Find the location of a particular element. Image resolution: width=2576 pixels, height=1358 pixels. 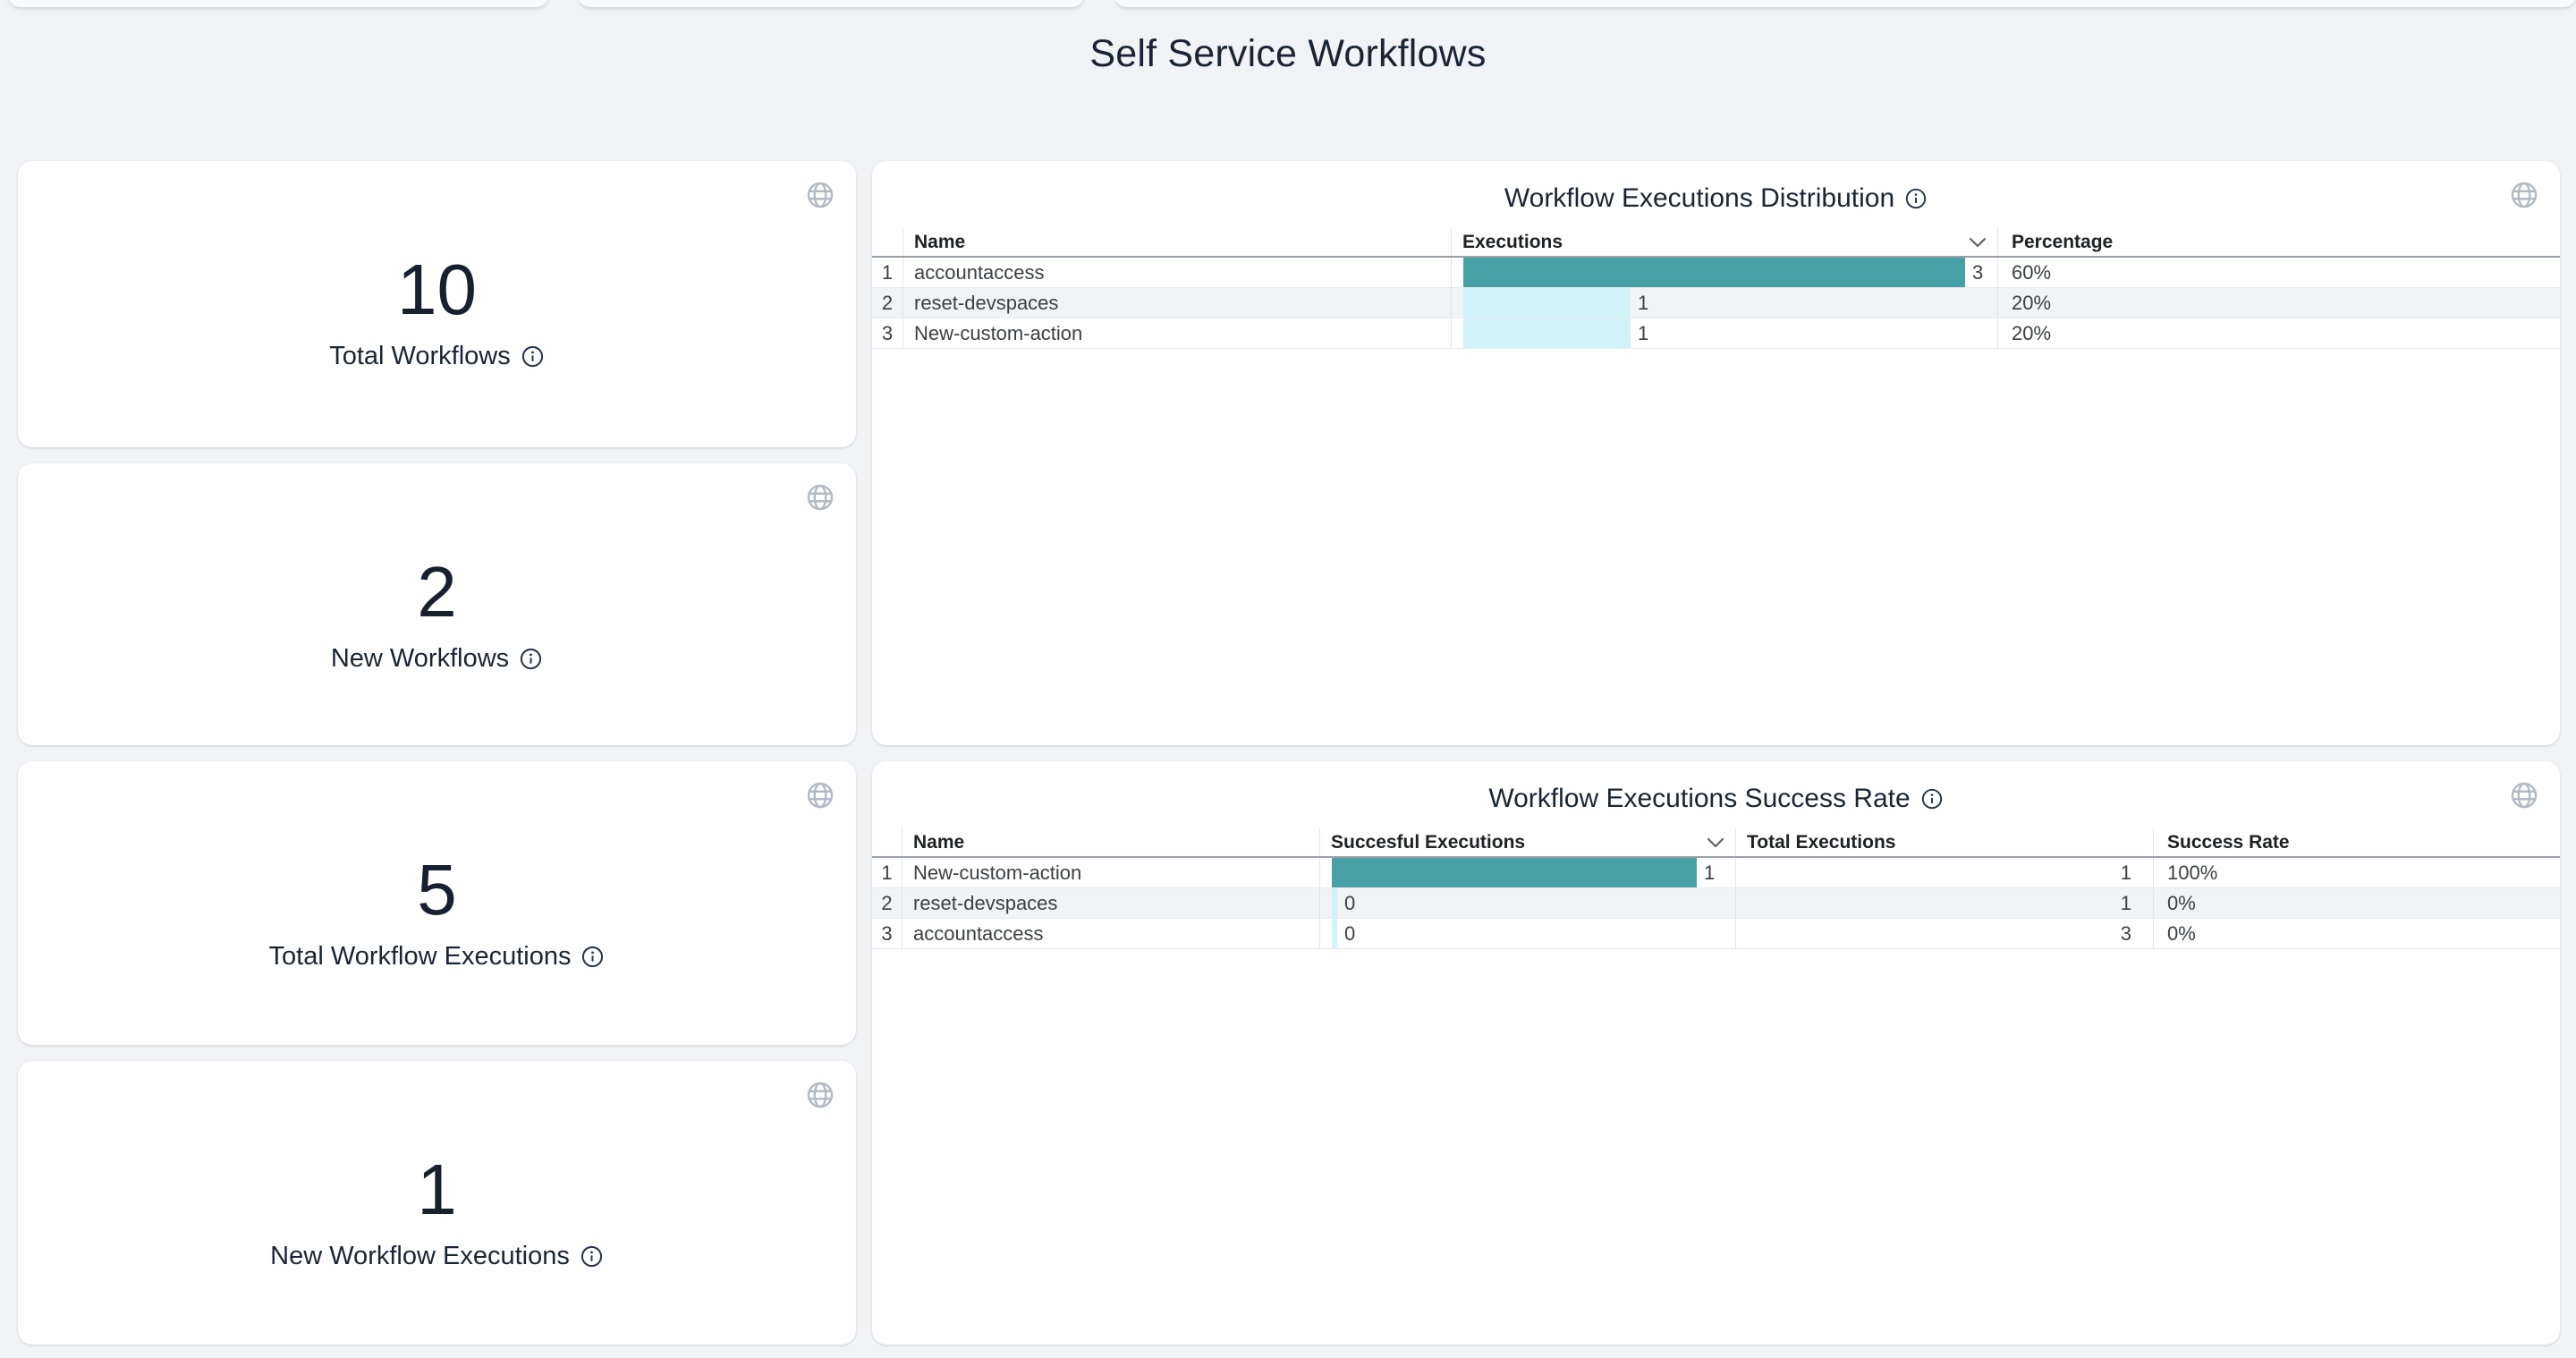

column-header-label: Executions is located at coordinates (1512, 241).